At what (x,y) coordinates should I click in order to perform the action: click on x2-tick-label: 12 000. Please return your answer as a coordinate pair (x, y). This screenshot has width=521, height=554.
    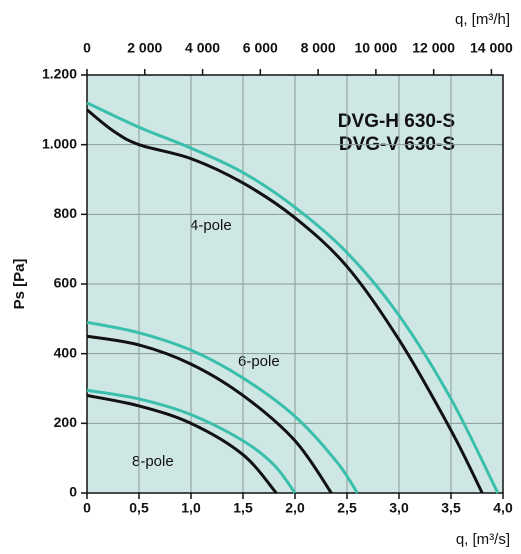
    Looking at the image, I should click on (433, 48).